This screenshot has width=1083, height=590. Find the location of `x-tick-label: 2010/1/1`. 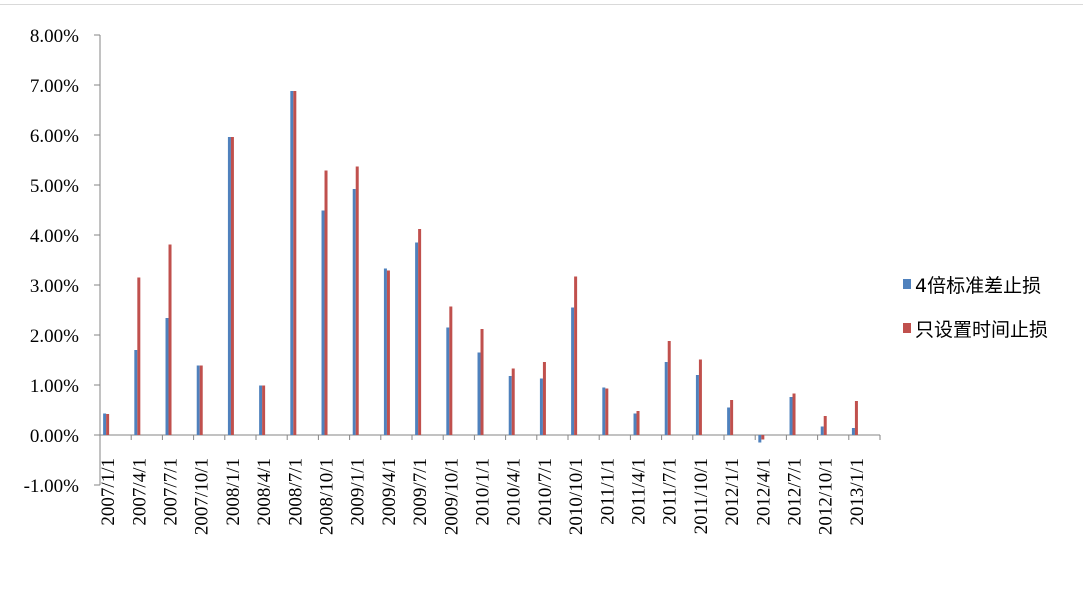

x-tick-label: 2010/1/1 is located at coordinates (483, 492).